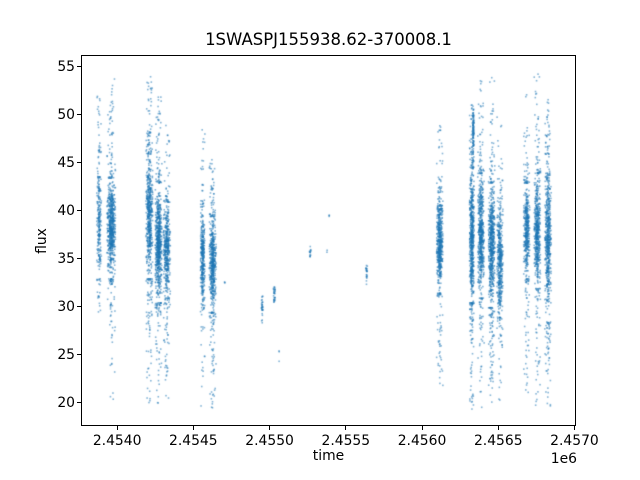 This screenshot has width=640, height=480. I want to click on x-axis-label: time, so click(328, 456).